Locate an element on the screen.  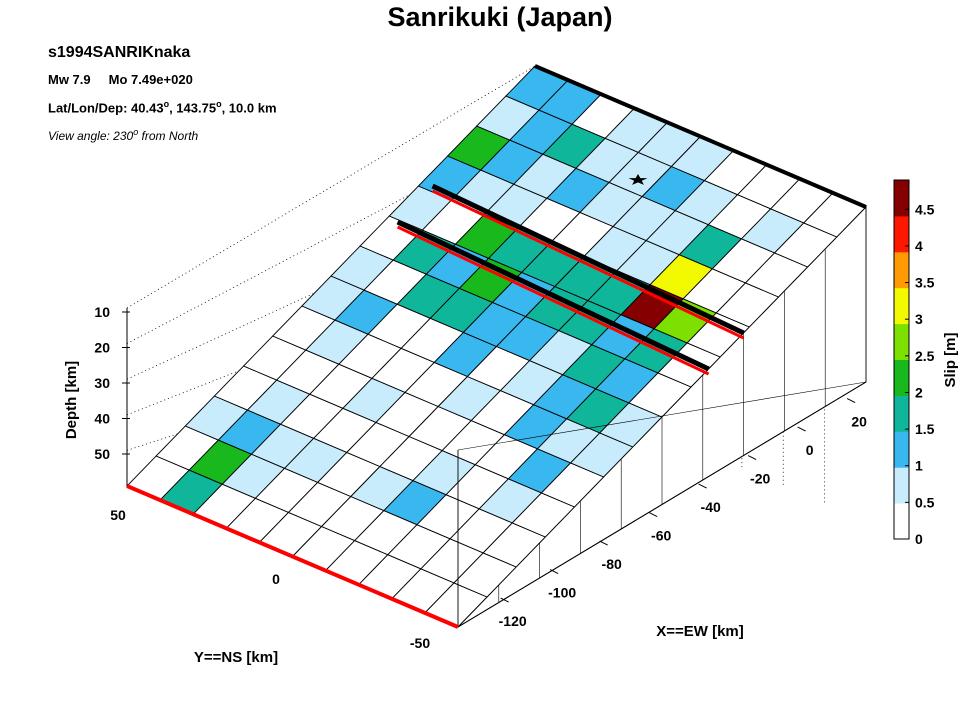
colorbar-tick-label: 0.5 is located at coordinates (925, 502).